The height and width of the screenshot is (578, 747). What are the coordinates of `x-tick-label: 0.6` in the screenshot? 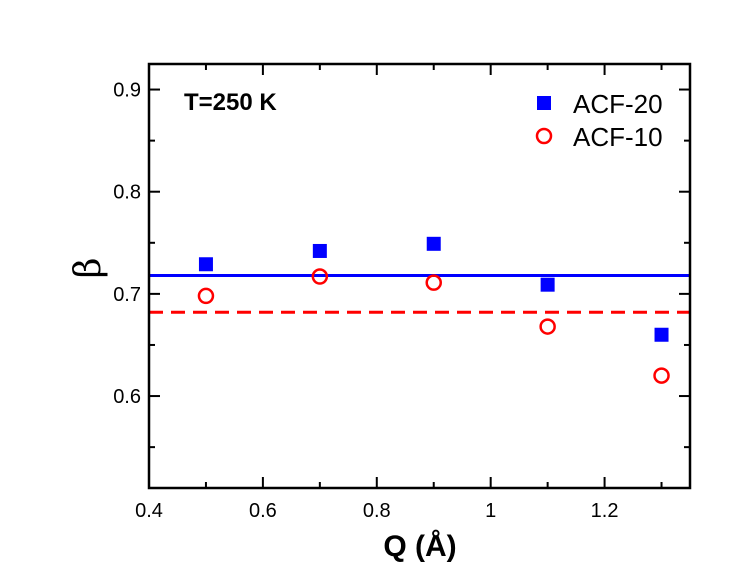 It's located at (263, 511).